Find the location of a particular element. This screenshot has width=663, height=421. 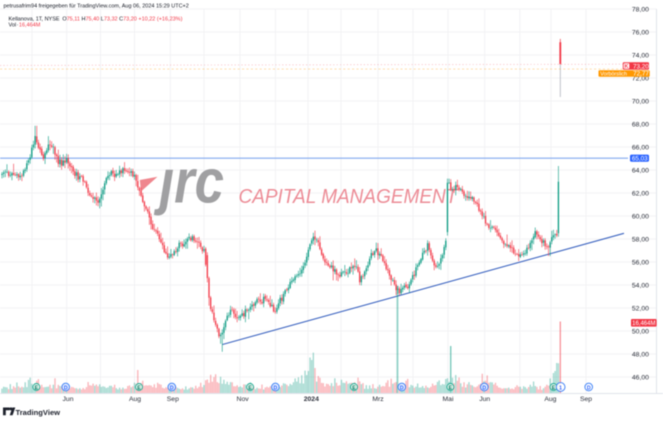

svg-text: 76,00 is located at coordinates (640, 33).